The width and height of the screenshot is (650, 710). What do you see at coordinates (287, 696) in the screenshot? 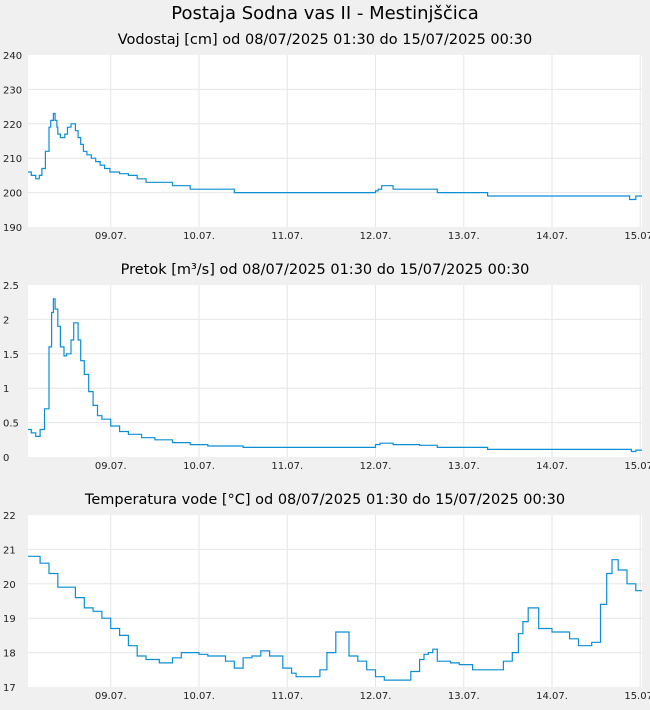
I see `water-temperature-x-tick-label: 11.07.` at bounding box center [287, 696].